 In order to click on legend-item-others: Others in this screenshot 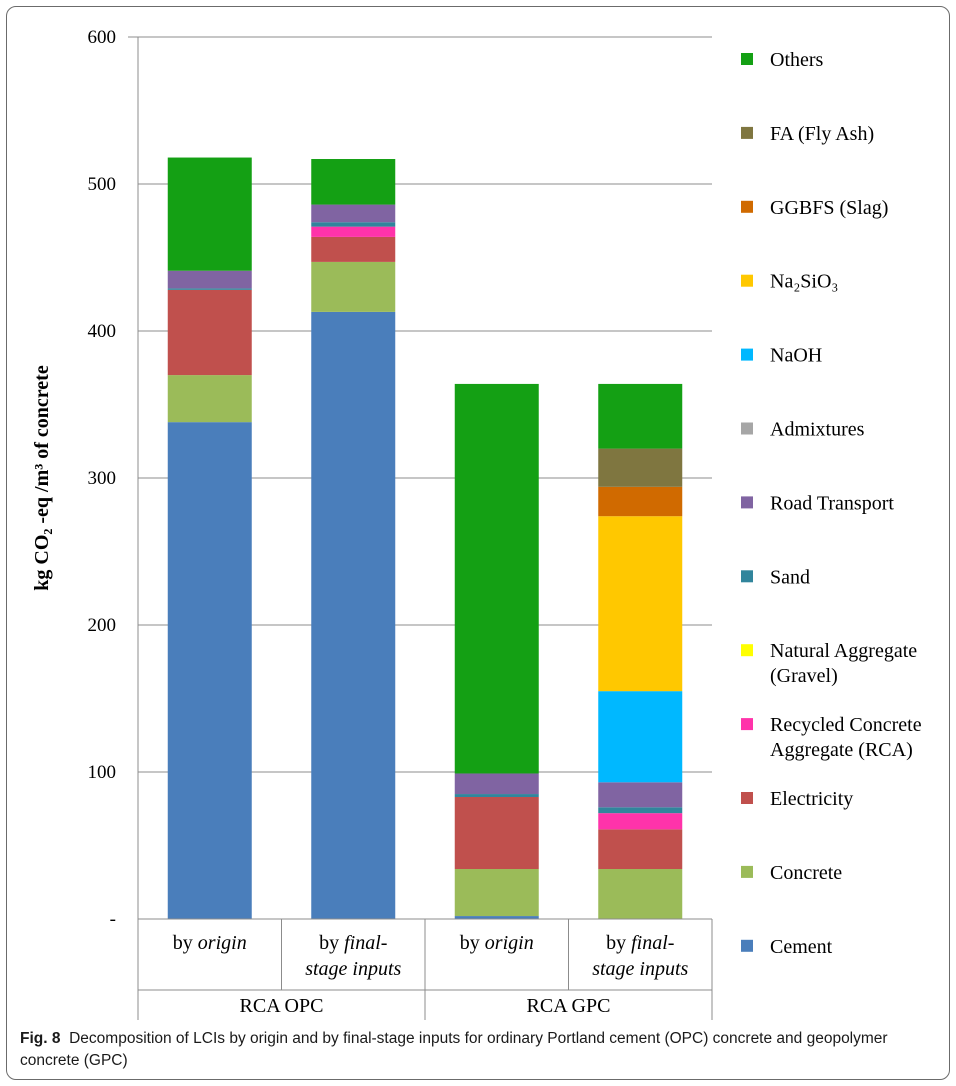, I will do `click(782, 60)`.